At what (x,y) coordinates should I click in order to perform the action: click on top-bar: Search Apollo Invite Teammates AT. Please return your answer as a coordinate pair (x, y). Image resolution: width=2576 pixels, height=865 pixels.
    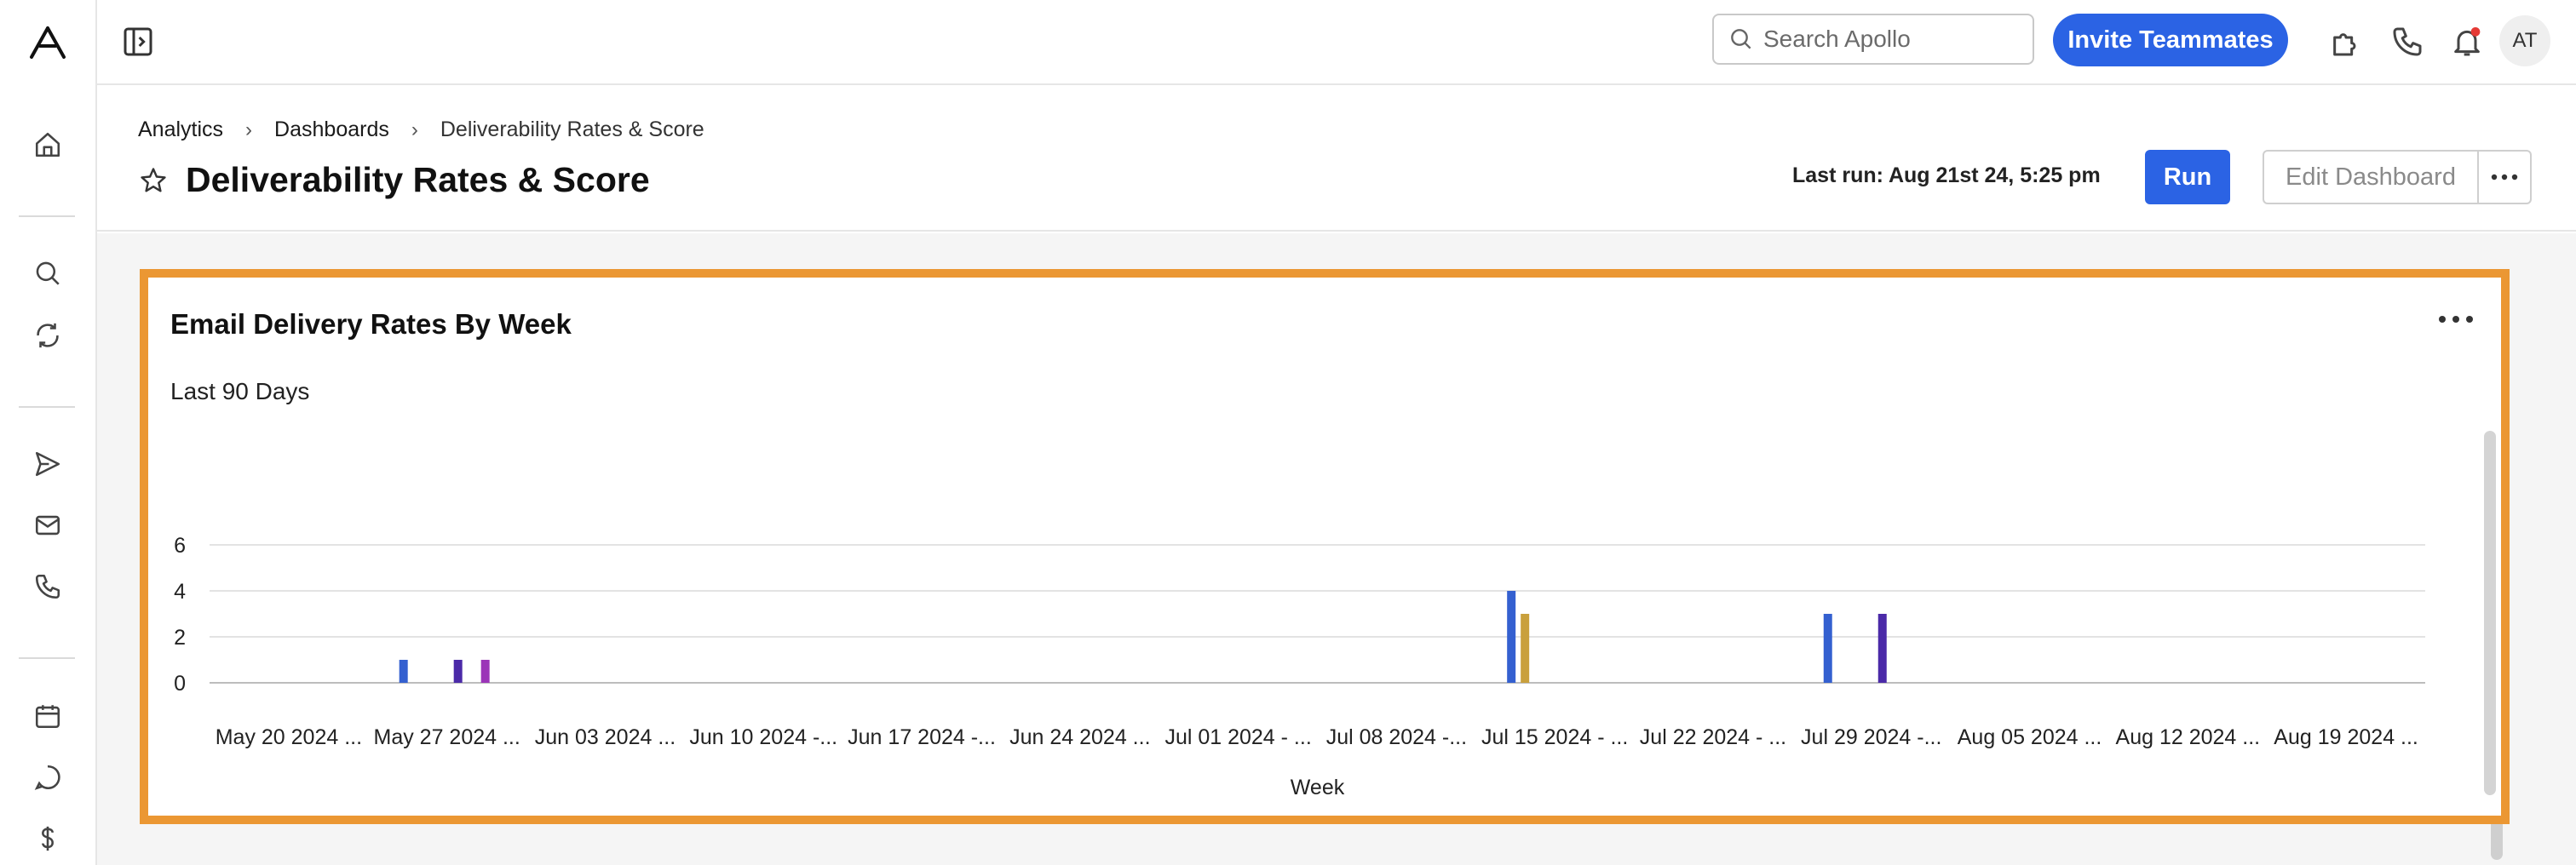
    Looking at the image, I should click on (1336, 43).